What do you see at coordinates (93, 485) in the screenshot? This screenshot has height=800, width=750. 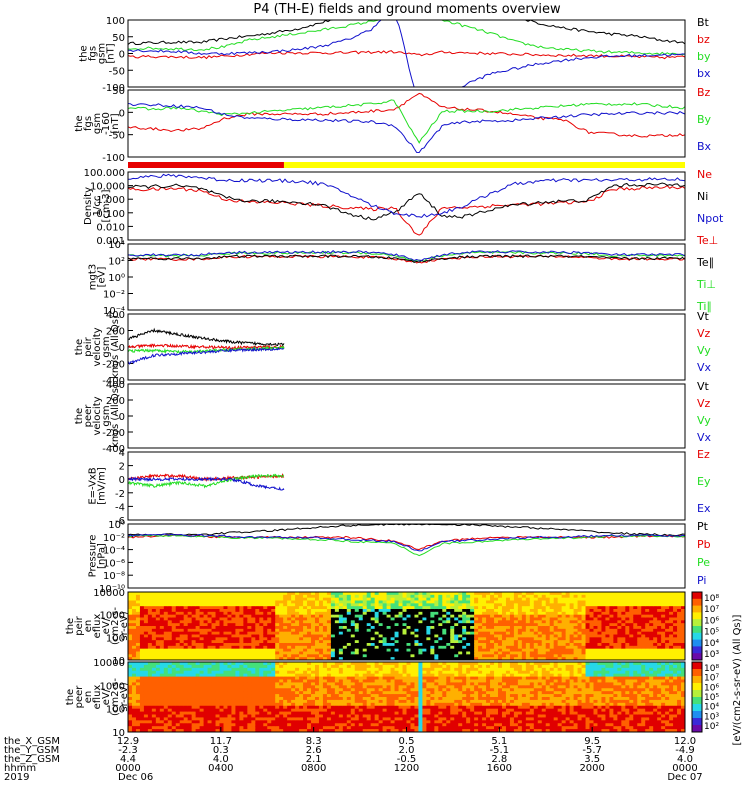 I see `y-axis-label: E=-VxB` at bounding box center [93, 485].